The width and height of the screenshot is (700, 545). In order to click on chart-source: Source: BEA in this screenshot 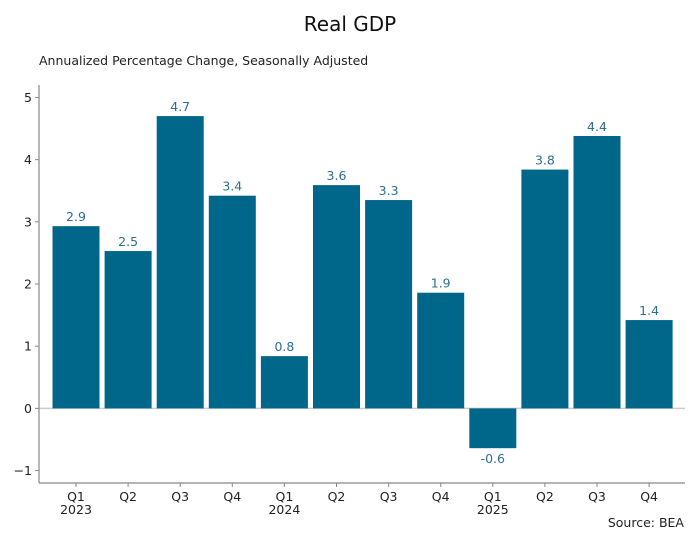, I will do `click(645, 522)`.